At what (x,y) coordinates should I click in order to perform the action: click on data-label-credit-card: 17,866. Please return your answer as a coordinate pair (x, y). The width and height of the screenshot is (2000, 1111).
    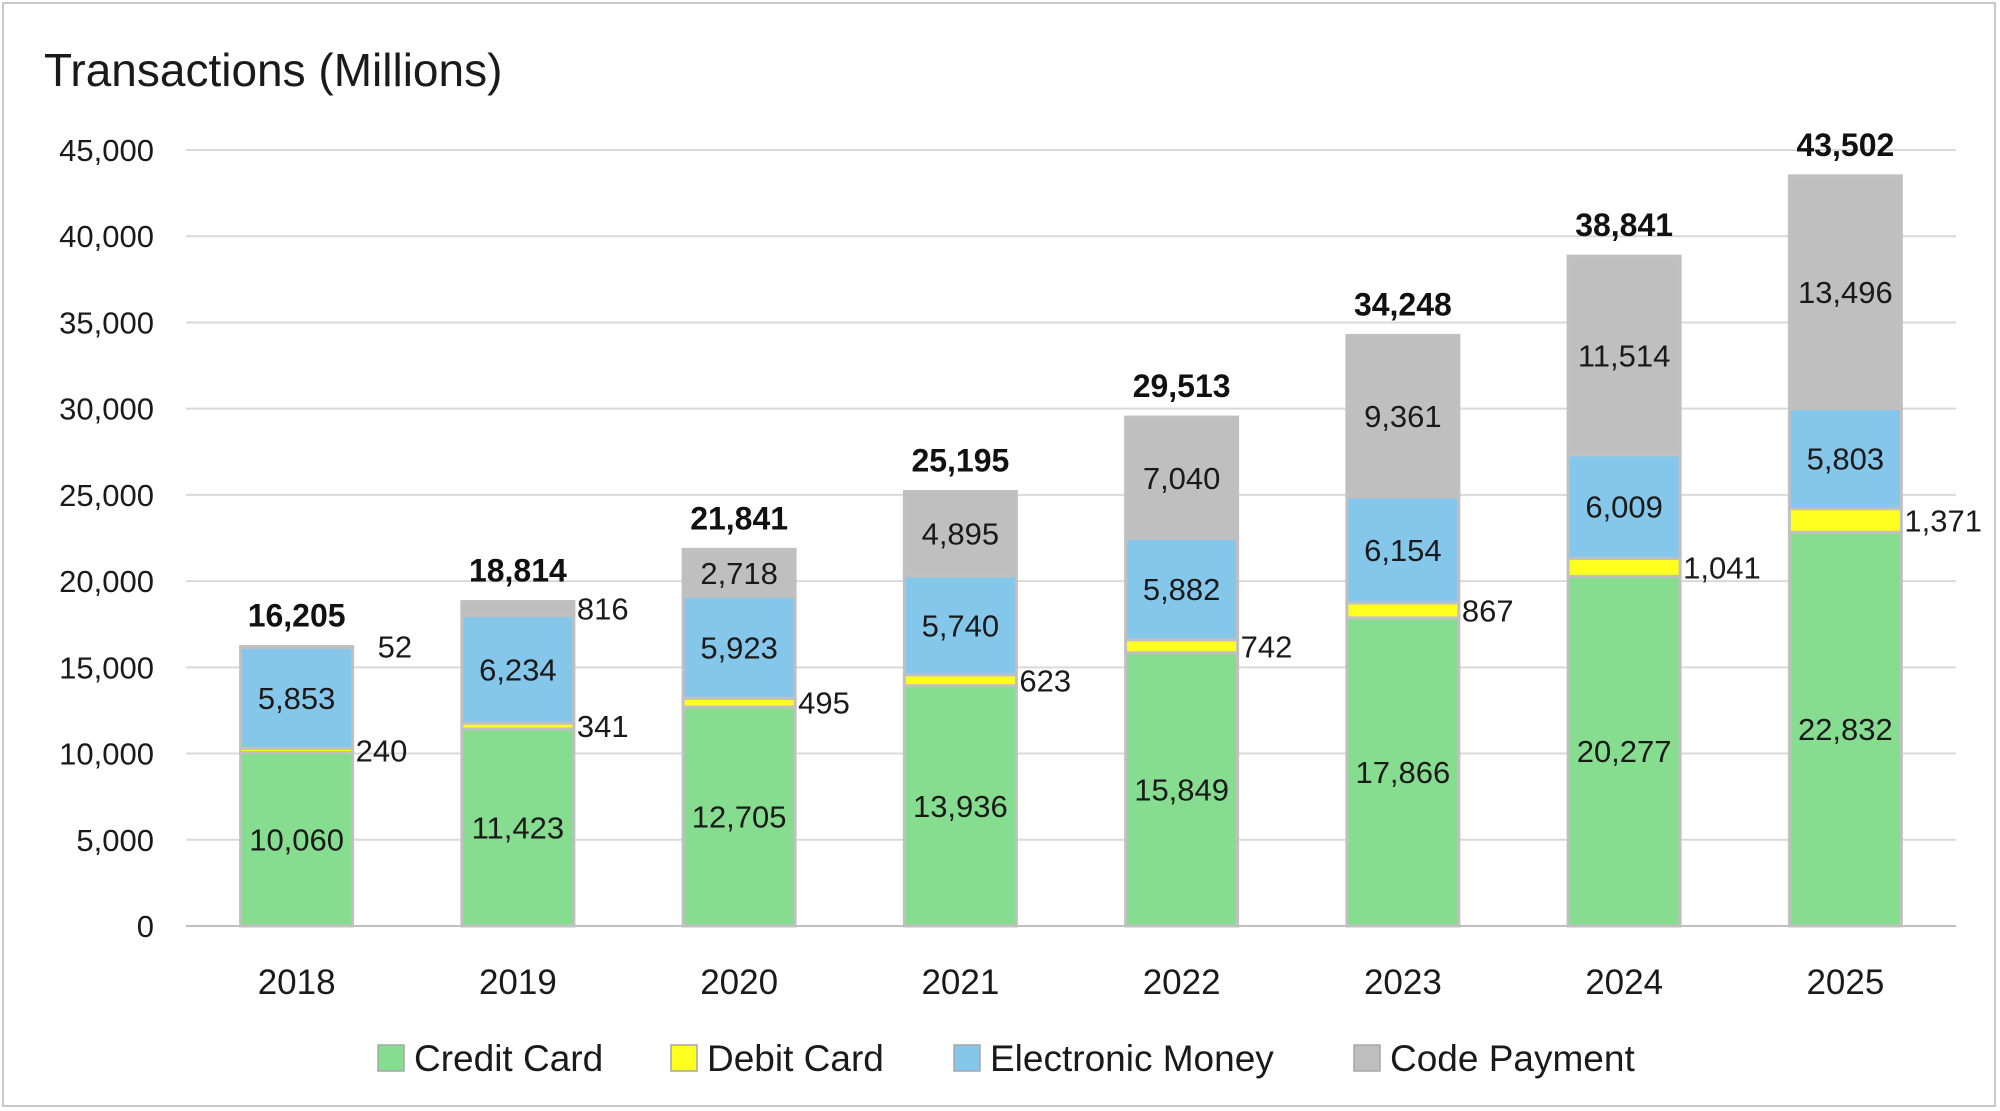
    Looking at the image, I should click on (1402, 772).